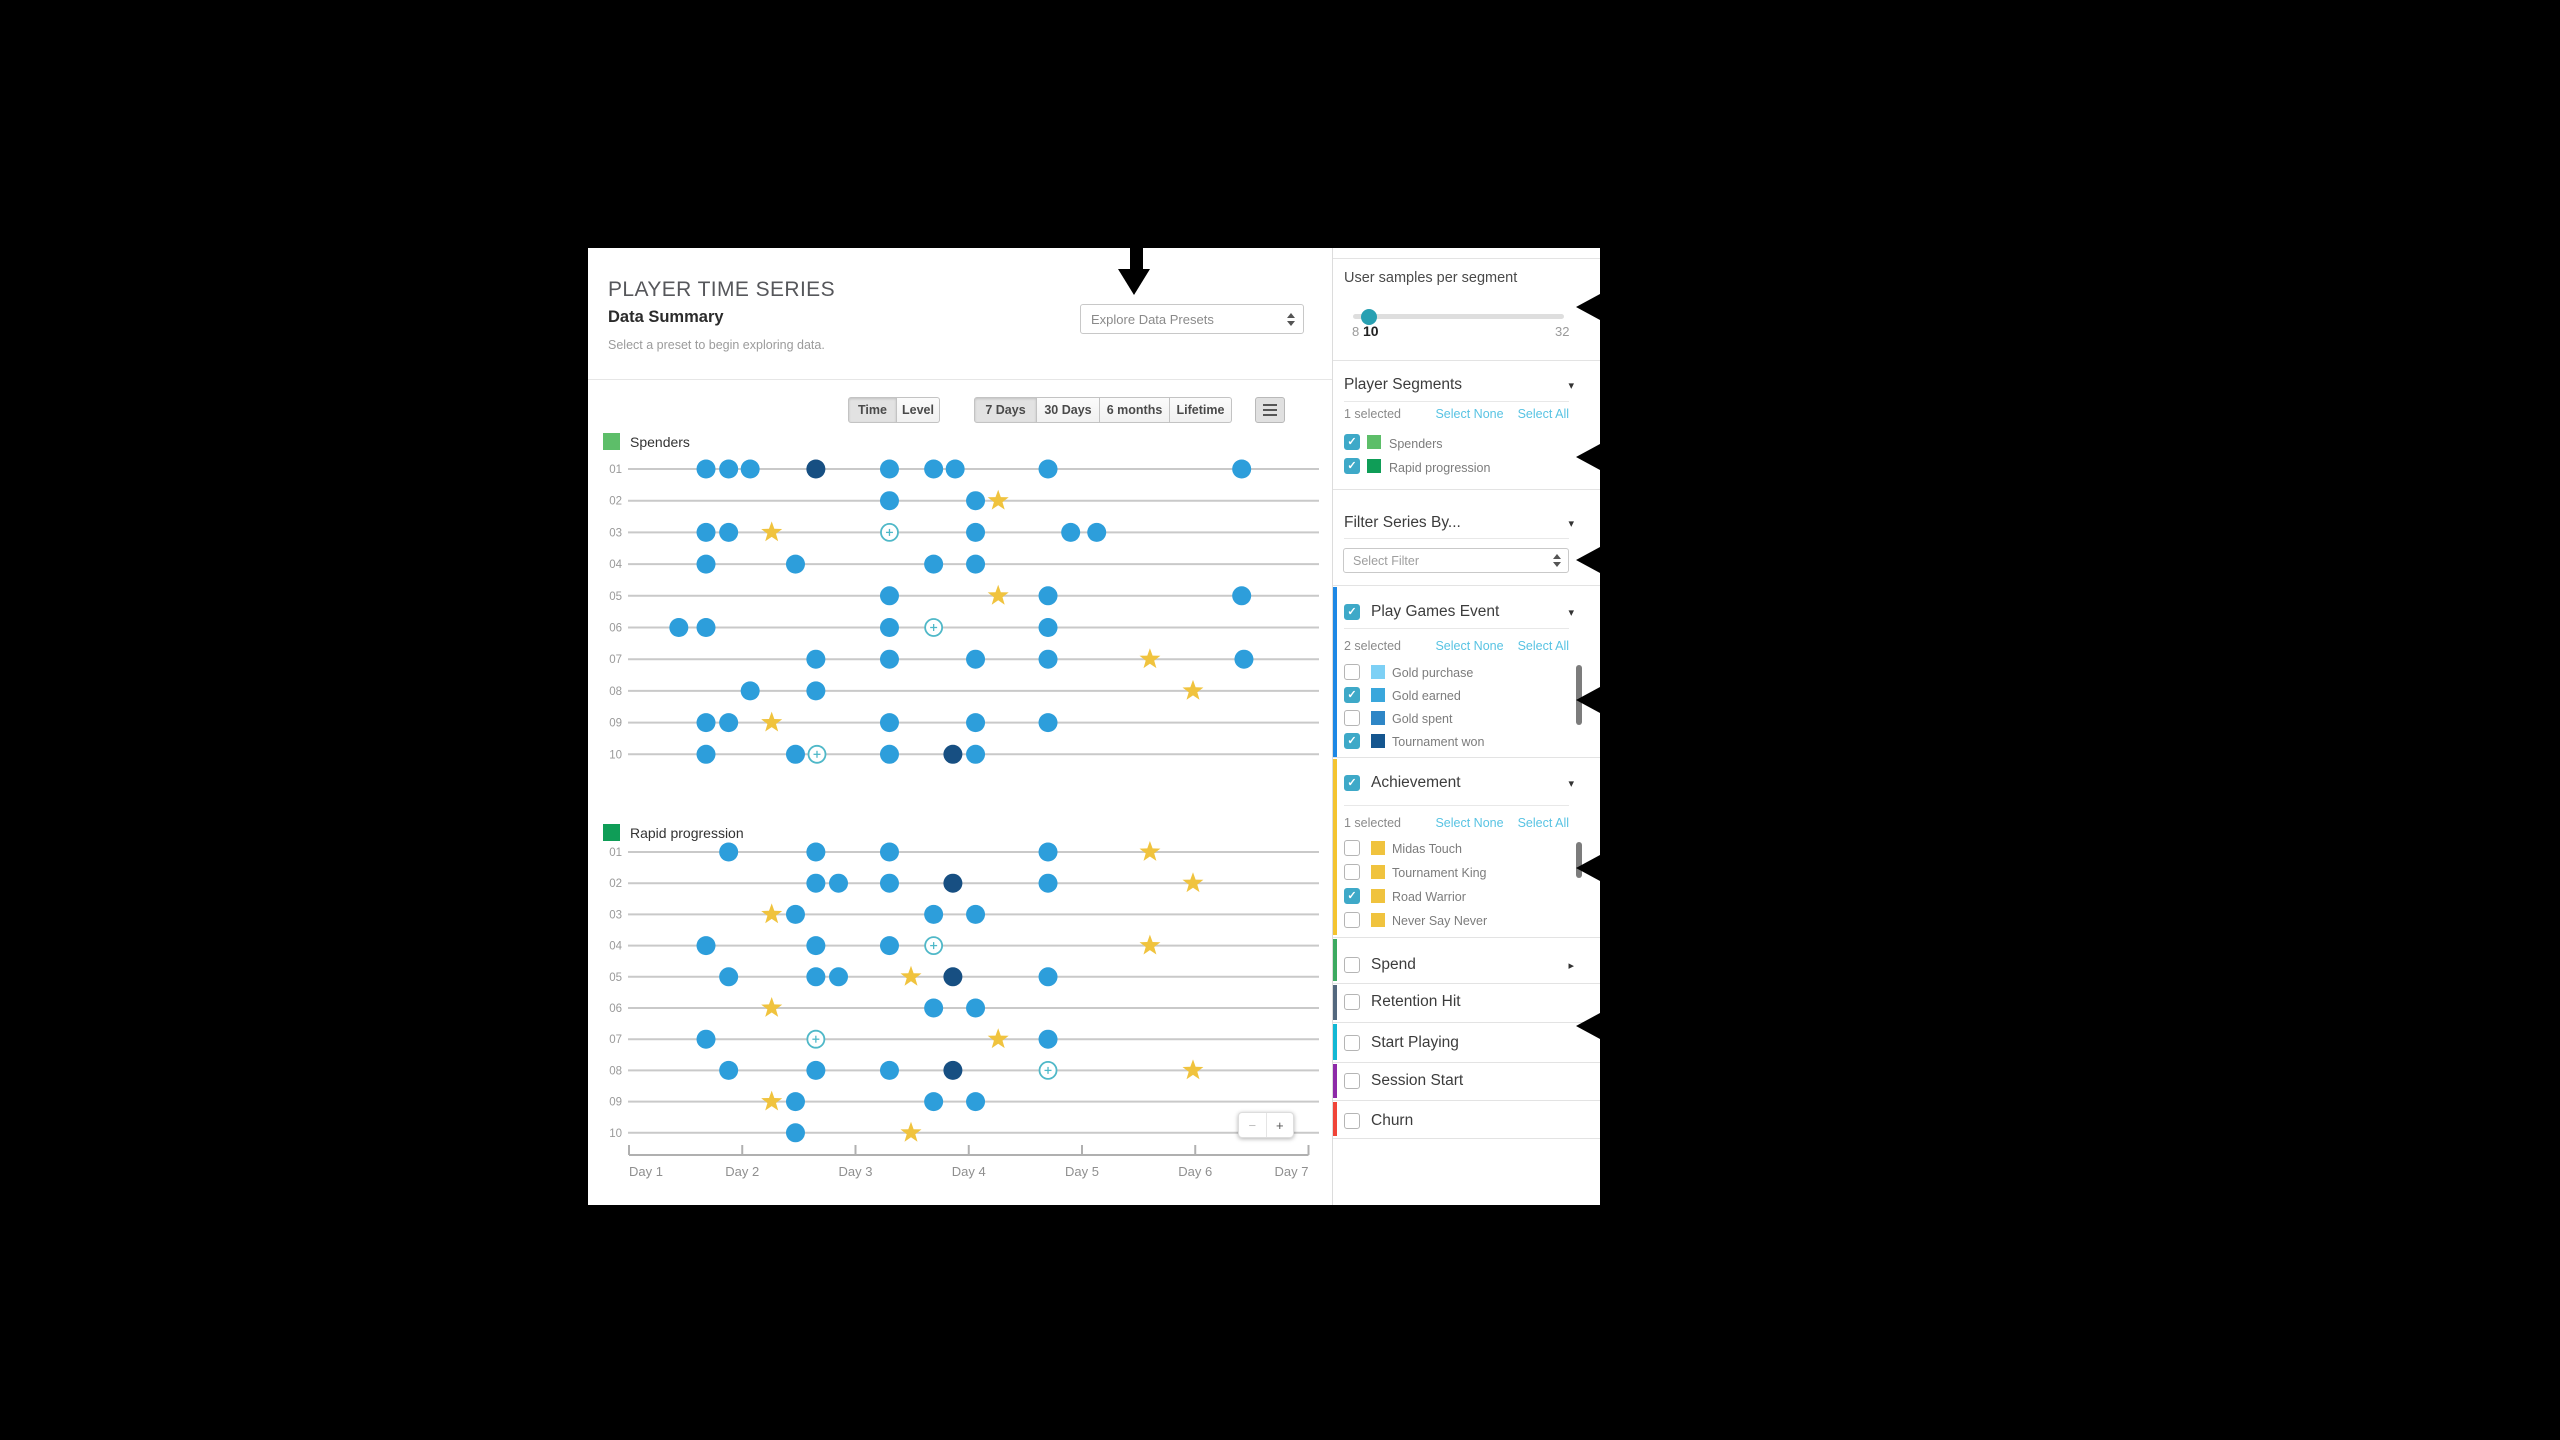 The height and width of the screenshot is (1440, 2560). What do you see at coordinates (1352, 695) in the screenshot?
I see `checkbox-gold-earned: ✓` at bounding box center [1352, 695].